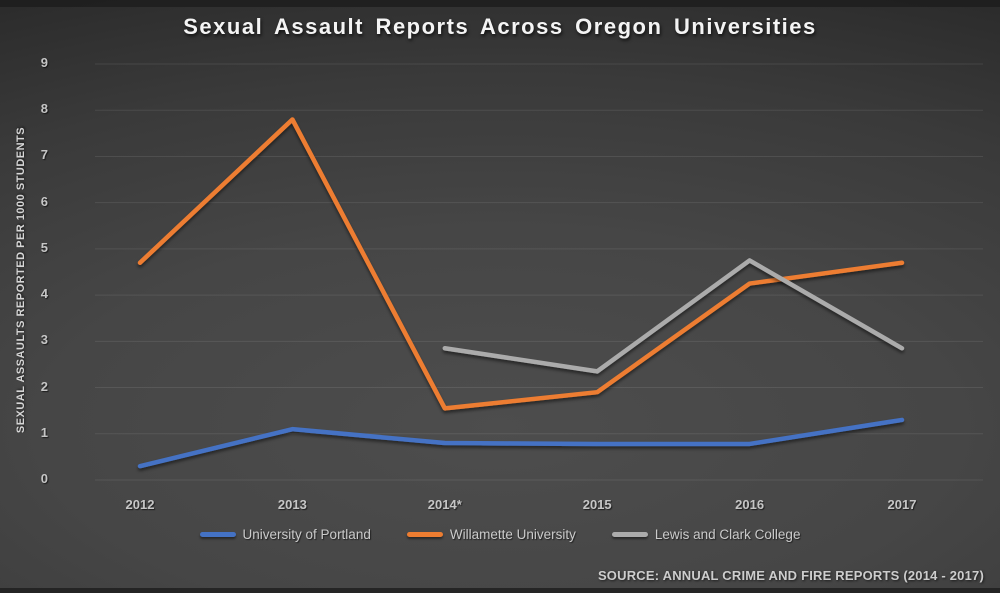 The image size is (1000, 593). Describe the element at coordinates (521, 443) in the screenshot. I see `series-line-university-of-portland` at that location.